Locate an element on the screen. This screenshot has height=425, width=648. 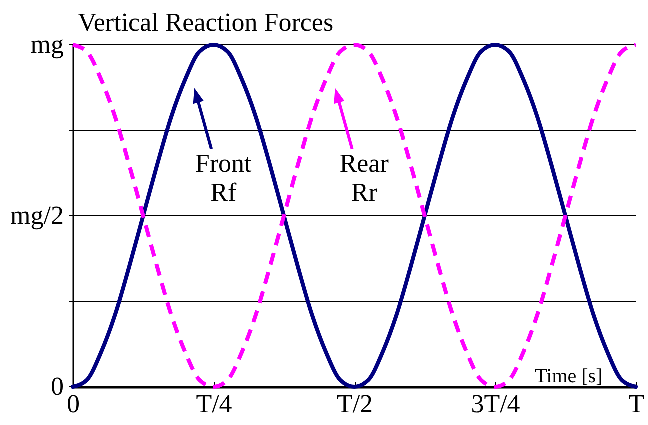
x-tick-label: T/2 is located at coordinates (355, 404).